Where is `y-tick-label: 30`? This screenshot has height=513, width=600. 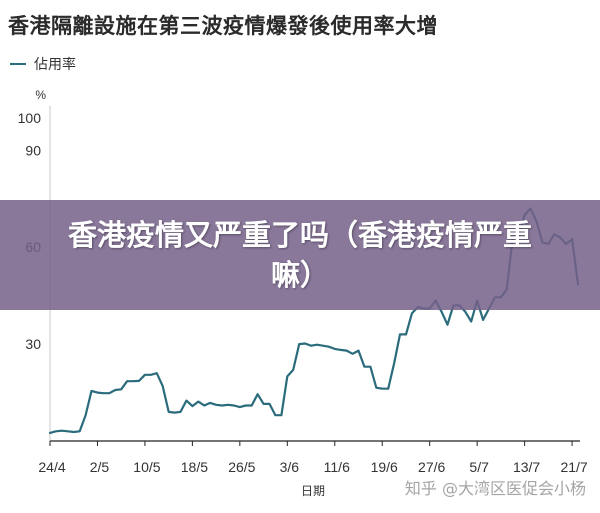
y-tick-label: 30 is located at coordinates (33, 344).